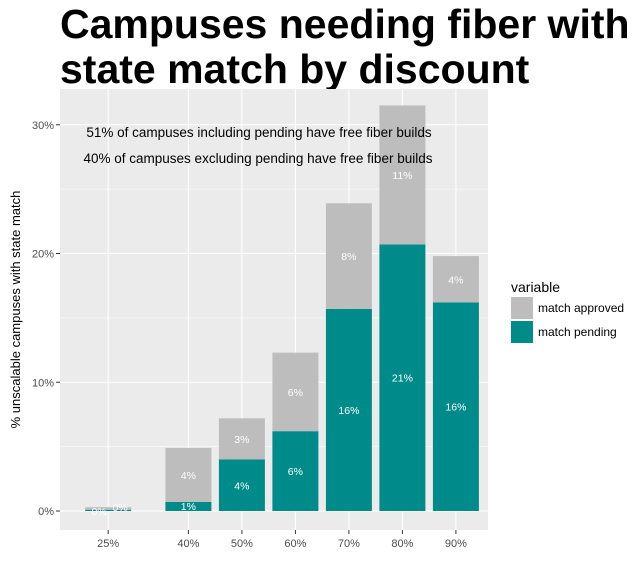  What do you see at coordinates (581, 308) in the screenshot?
I see `legend-label: match approved` at bounding box center [581, 308].